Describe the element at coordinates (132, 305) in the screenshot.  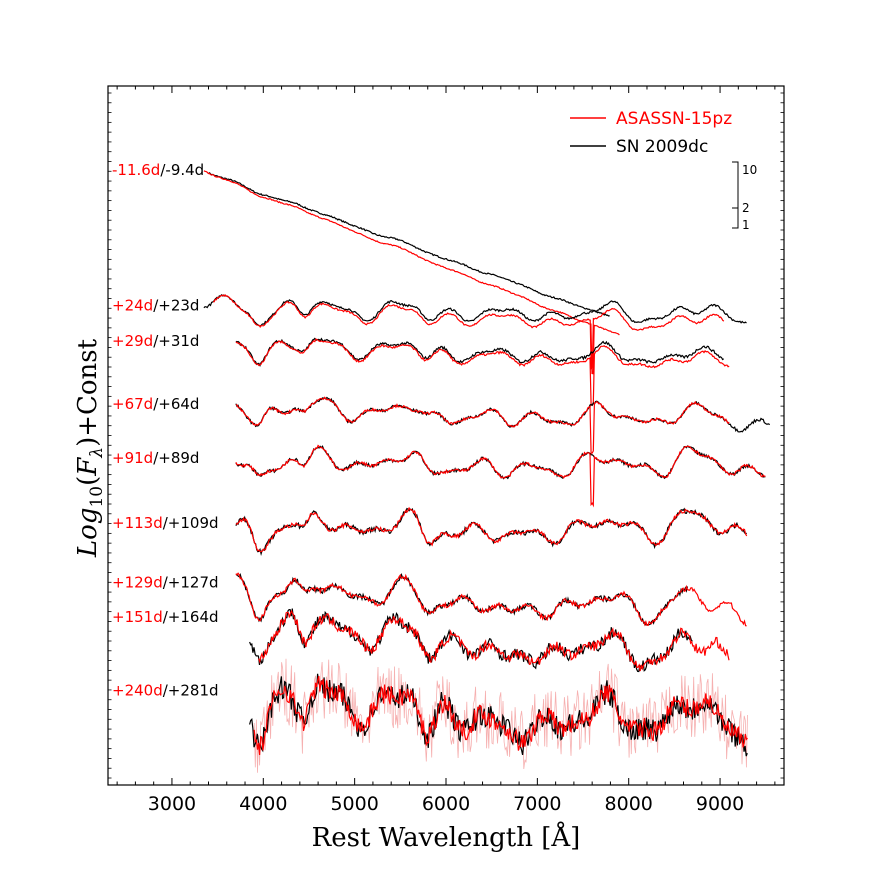
I see `epoch-label-asassn: +24d` at that location.